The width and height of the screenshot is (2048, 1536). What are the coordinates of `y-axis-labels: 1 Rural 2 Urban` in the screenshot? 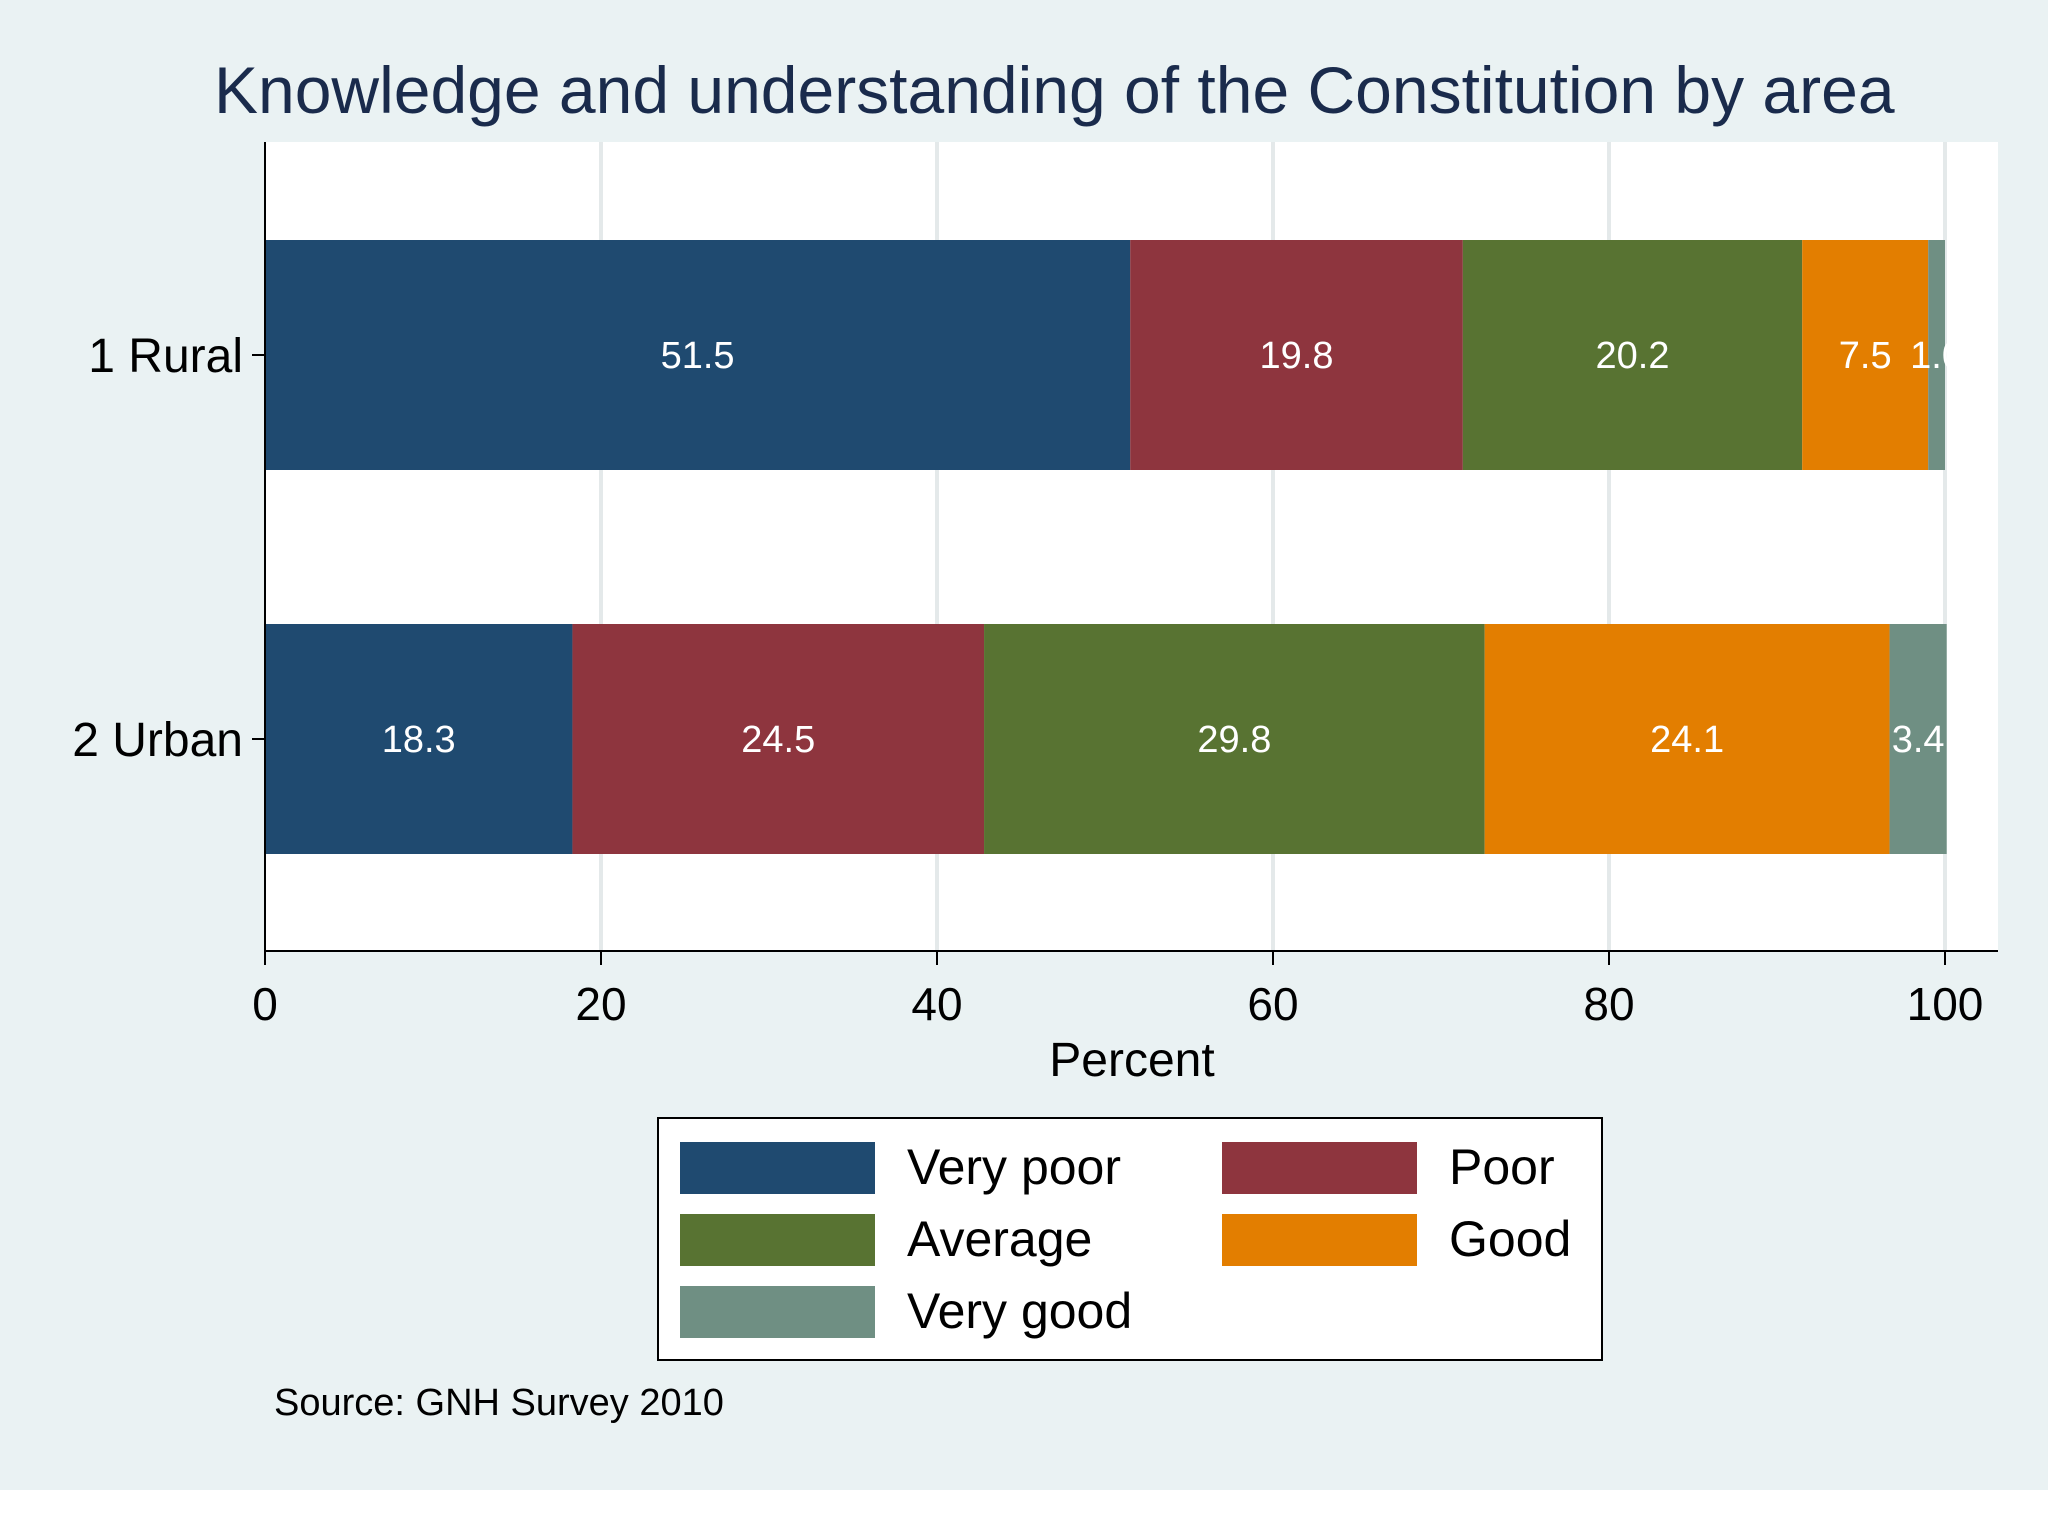 It's located at (168, 548).